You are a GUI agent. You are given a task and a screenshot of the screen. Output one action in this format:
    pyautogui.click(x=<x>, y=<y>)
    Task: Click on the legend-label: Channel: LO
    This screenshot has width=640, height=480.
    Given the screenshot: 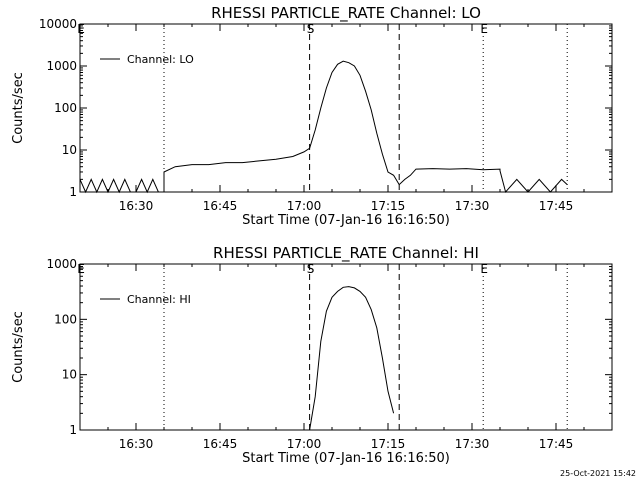 What is the action you would take?
    pyautogui.click(x=160, y=59)
    